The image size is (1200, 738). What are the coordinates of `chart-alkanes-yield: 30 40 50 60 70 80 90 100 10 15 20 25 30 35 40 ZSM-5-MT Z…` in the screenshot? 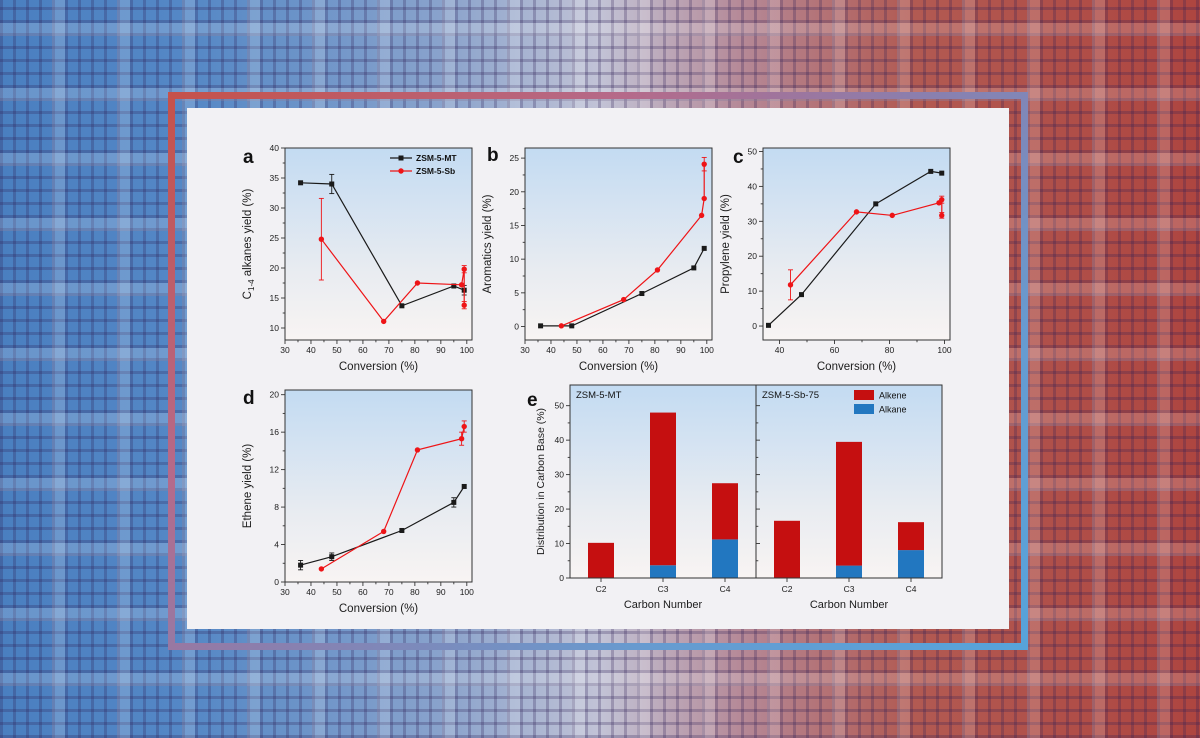 It's located at (357, 259).